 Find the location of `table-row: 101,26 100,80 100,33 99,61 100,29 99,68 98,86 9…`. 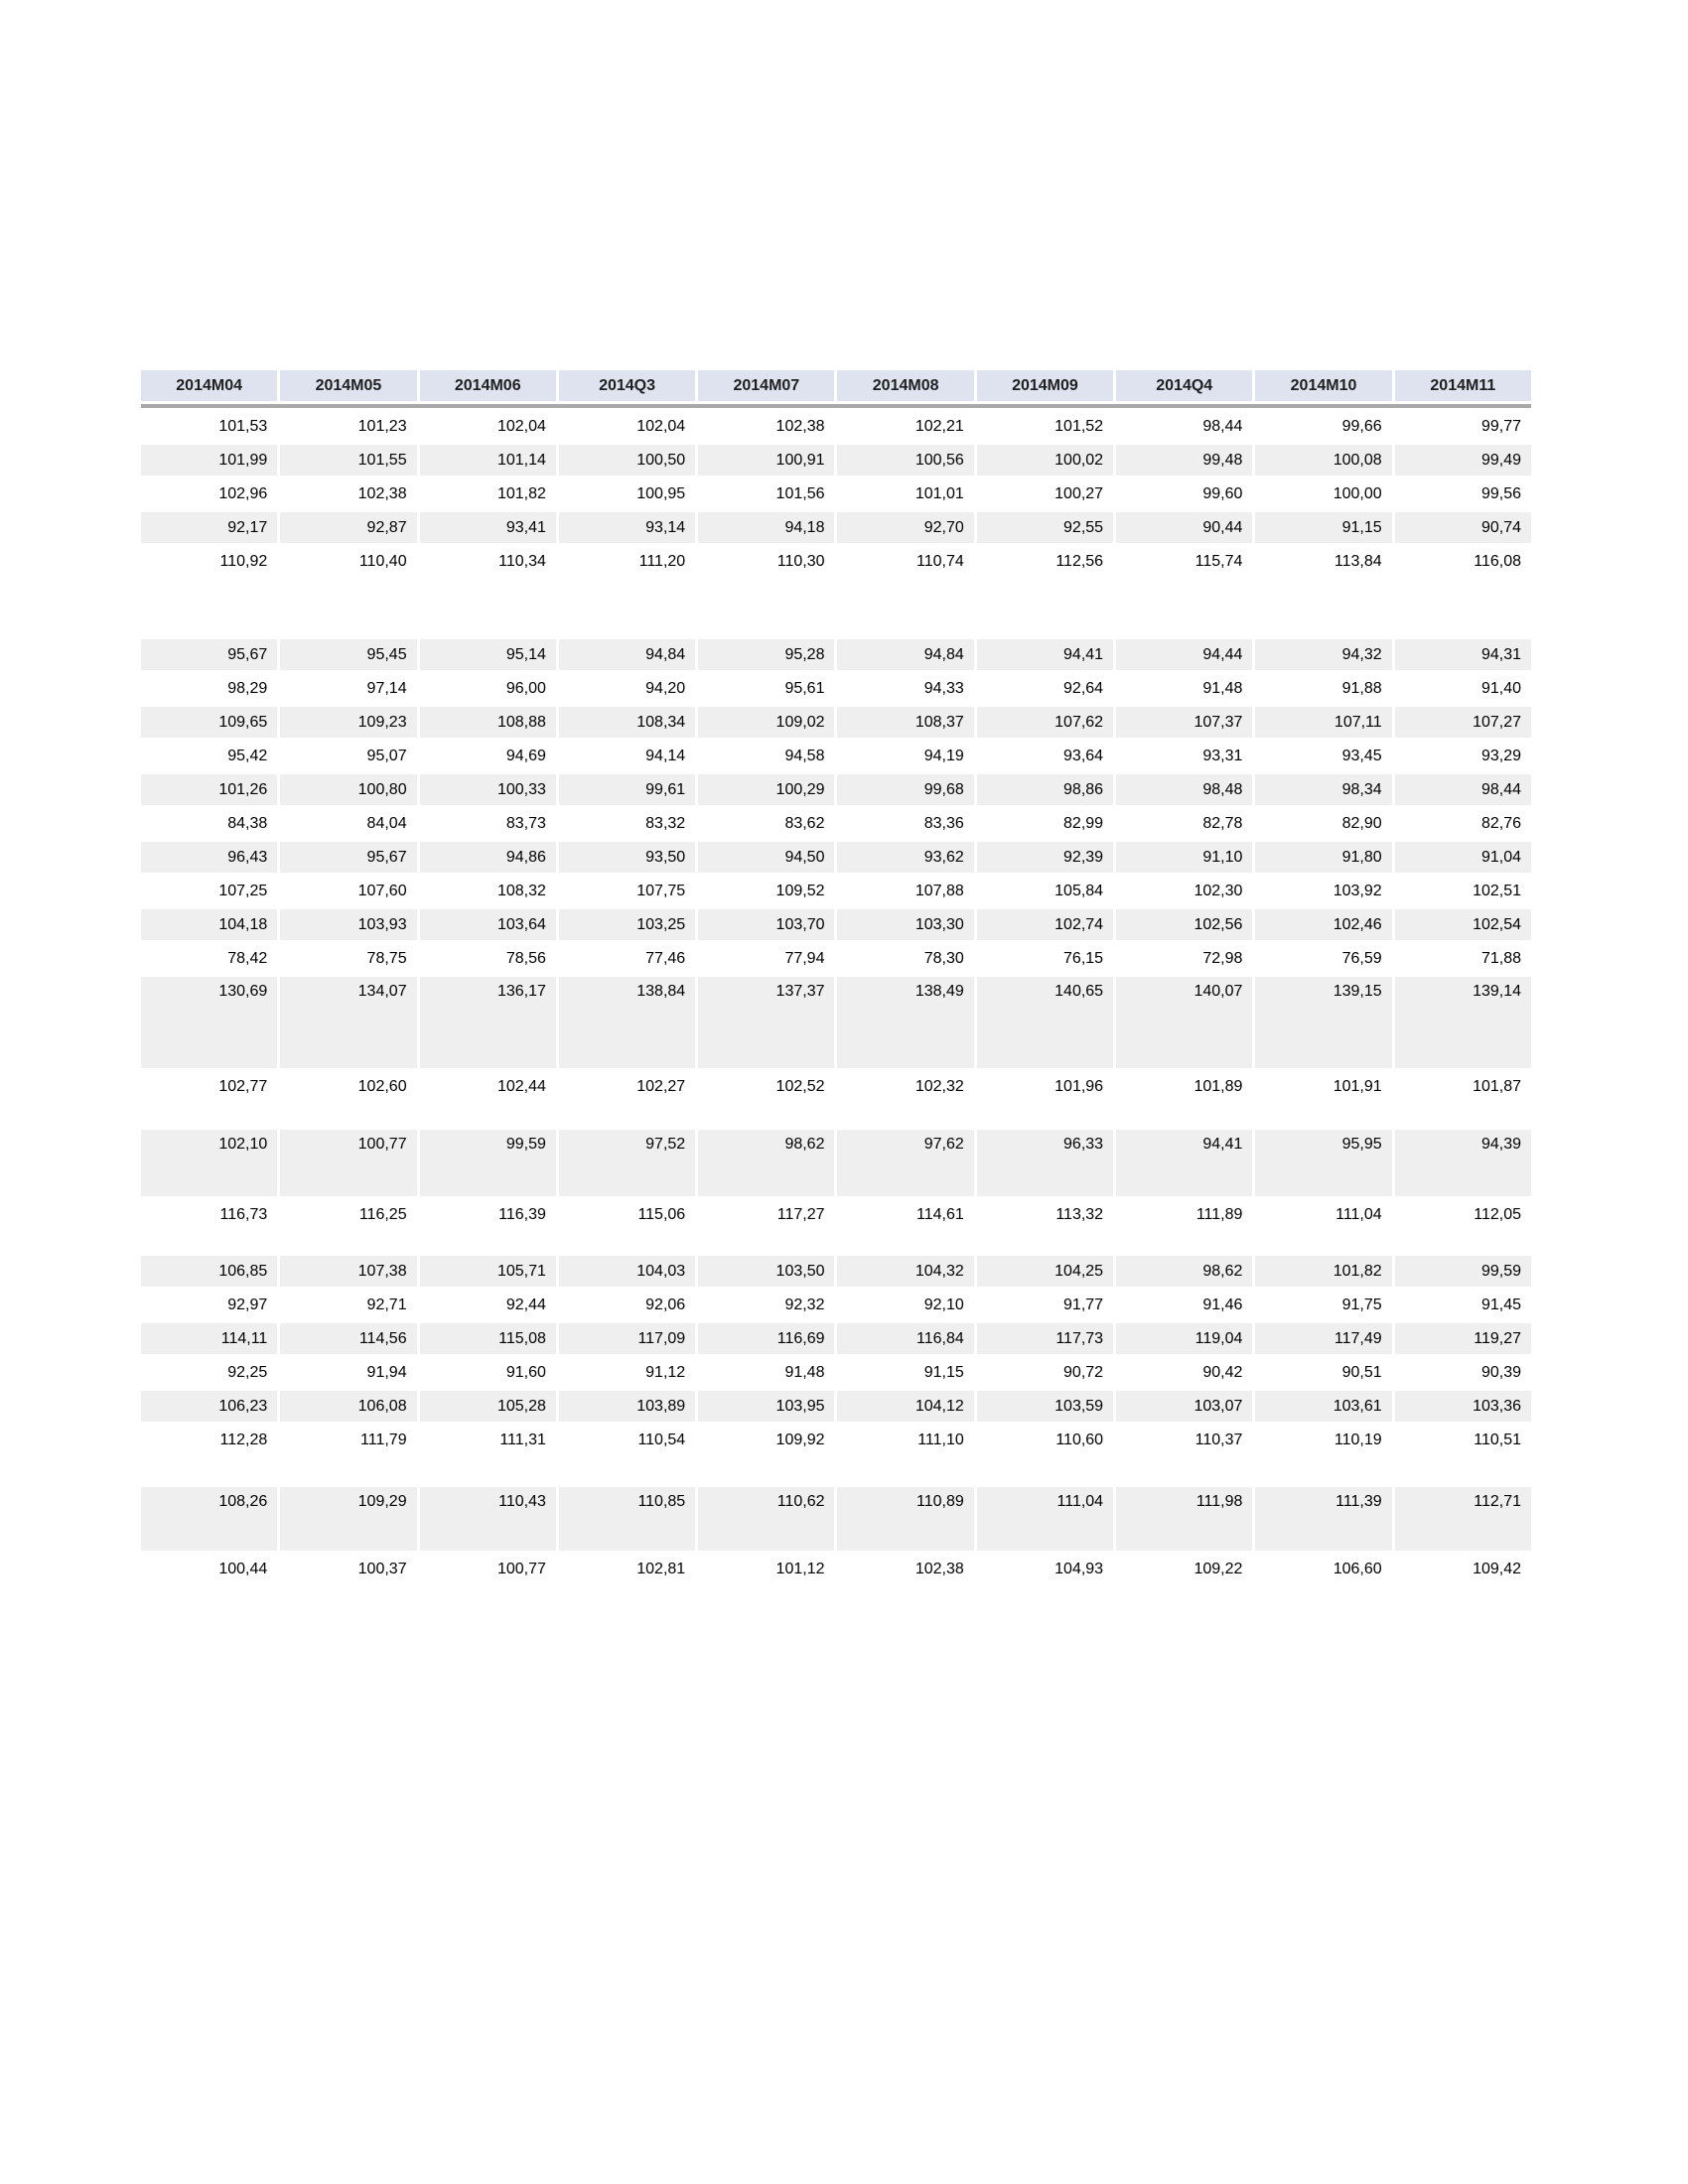

table-row: 101,26 100,80 100,33 99,61 100,29 99,68 98,86 9… is located at coordinates (836, 789).